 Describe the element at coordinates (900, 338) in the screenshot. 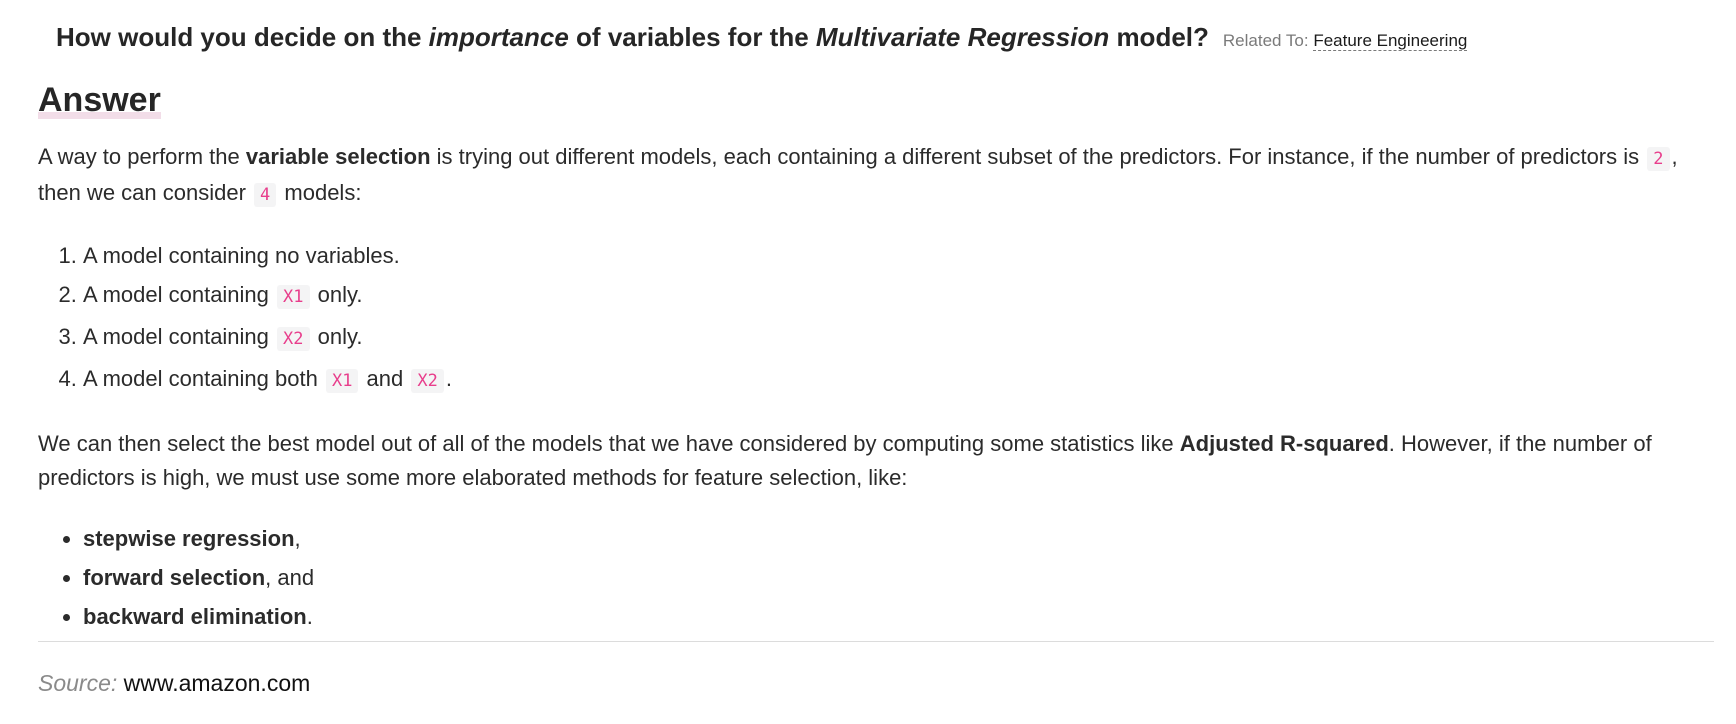

I see `list-item: A model containing X2 only.` at that location.